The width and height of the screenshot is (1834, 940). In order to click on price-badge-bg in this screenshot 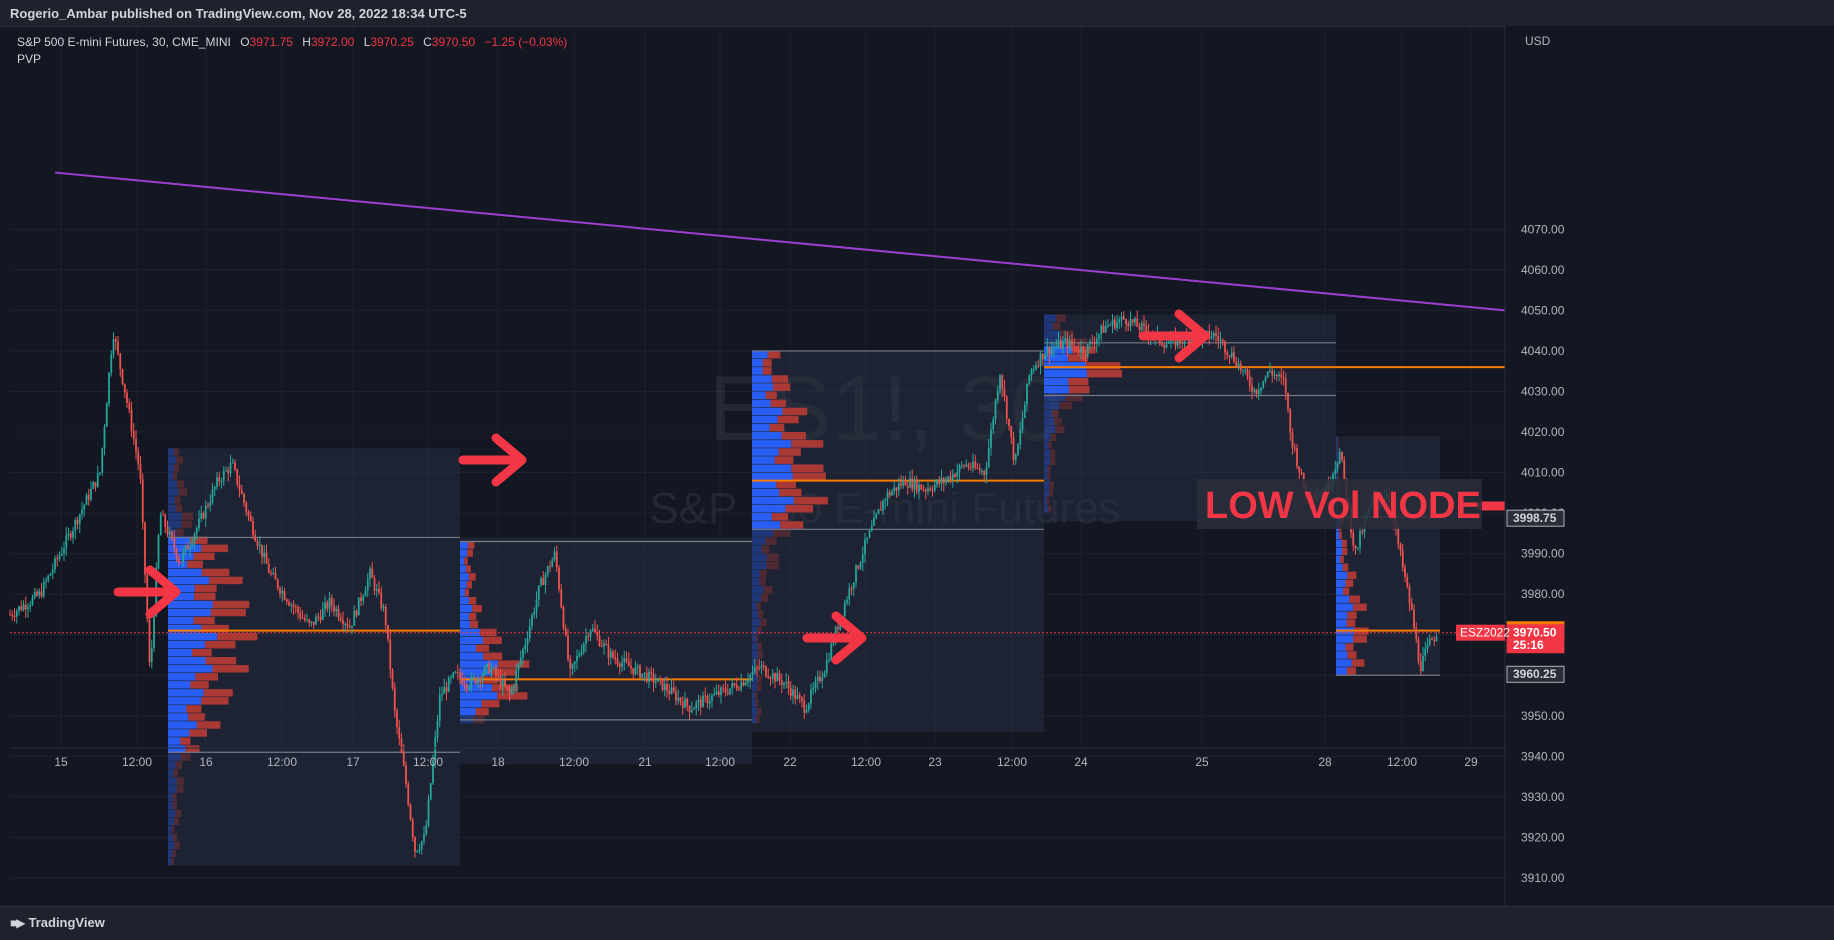, I will do `click(1535, 674)`.